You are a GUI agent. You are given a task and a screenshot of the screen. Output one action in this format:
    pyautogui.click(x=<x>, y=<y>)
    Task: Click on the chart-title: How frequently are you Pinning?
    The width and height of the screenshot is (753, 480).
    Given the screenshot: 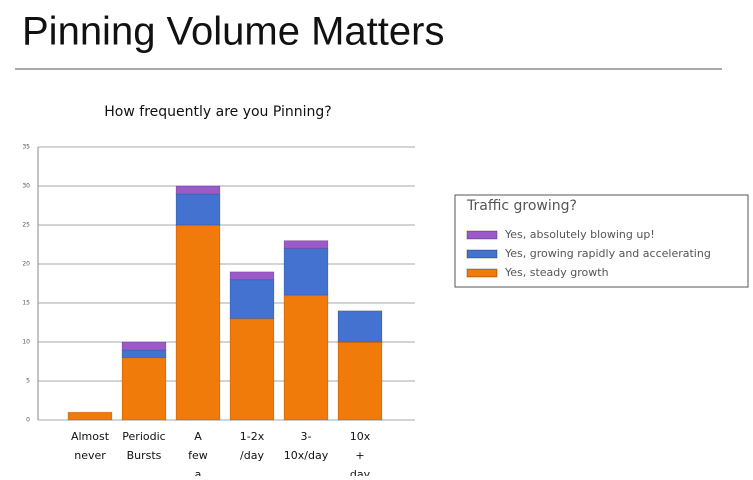 What is the action you would take?
    pyautogui.click(x=217, y=112)
    